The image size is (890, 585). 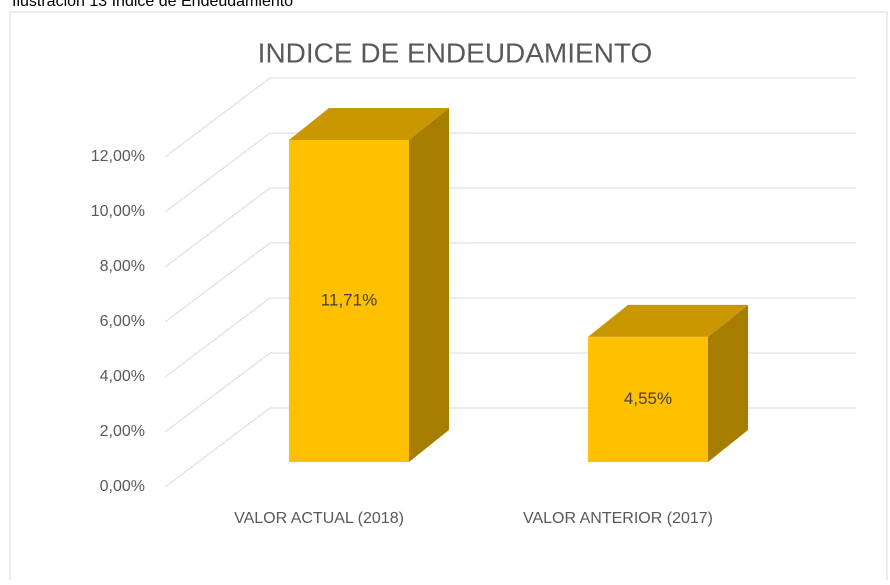 I want to click on x-tick-label: VALOR ANTERIOR (2017), so click(x=618, y=518).